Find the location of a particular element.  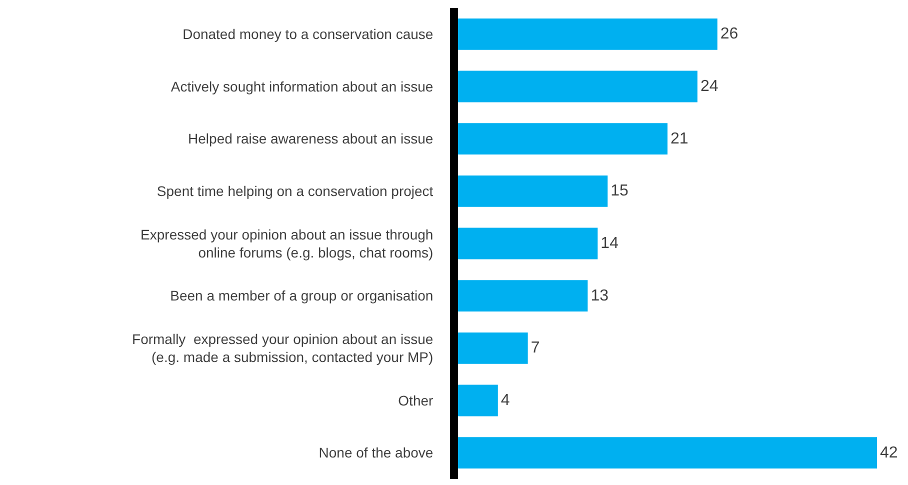

data-label: 7 is located at coordinates (535, 348).